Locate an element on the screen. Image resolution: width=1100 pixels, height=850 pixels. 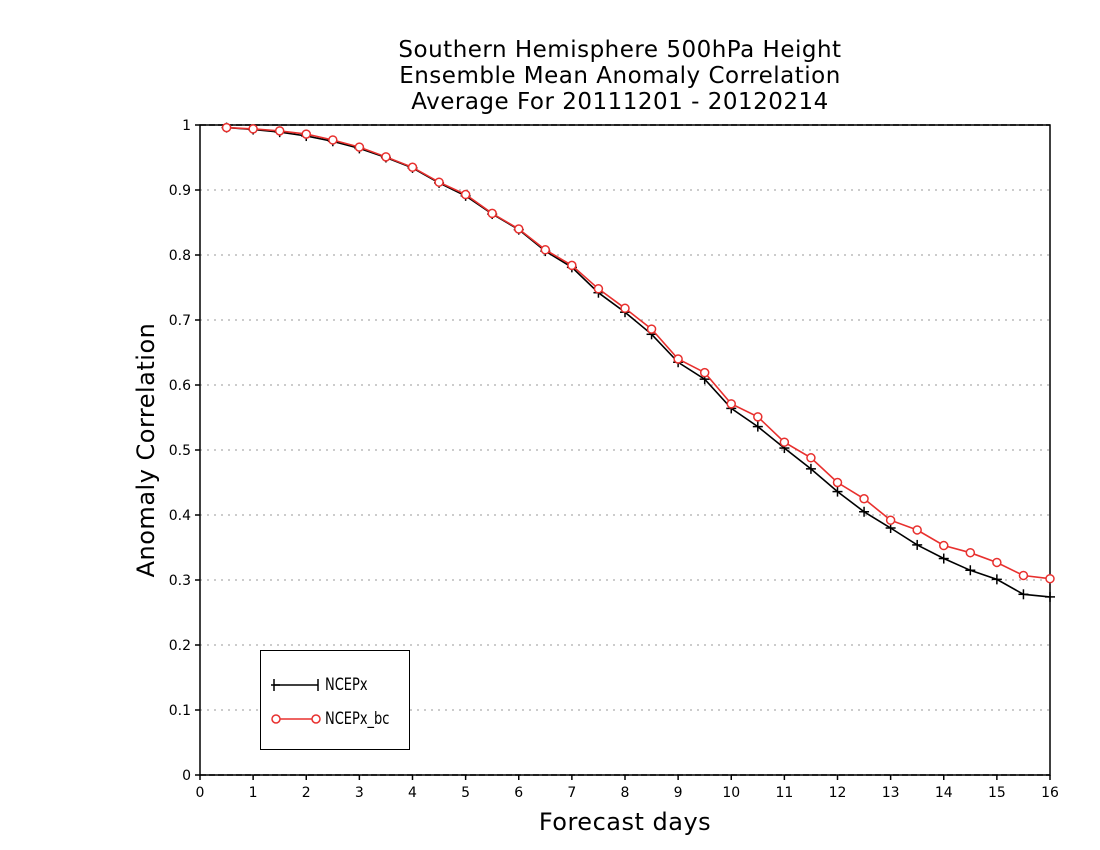
legend: NCEPx NCEPx_bc is located at coordinates (335, 700).